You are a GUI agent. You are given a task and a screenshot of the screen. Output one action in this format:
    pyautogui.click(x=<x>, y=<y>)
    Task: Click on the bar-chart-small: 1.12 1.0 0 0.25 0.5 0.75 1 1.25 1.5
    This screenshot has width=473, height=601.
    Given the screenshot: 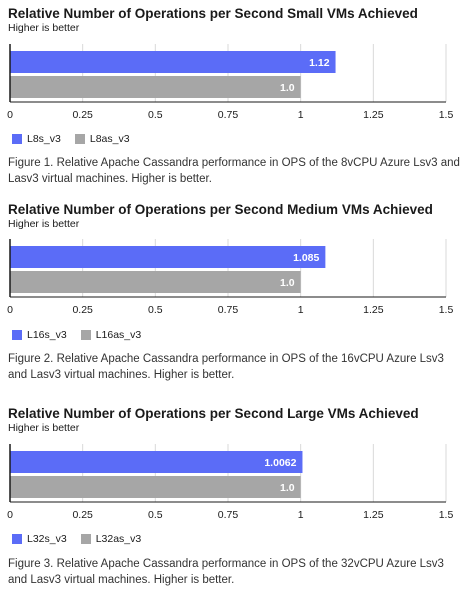 What is the action you would take?
    pyautogui.click(x=230, y=82)
    